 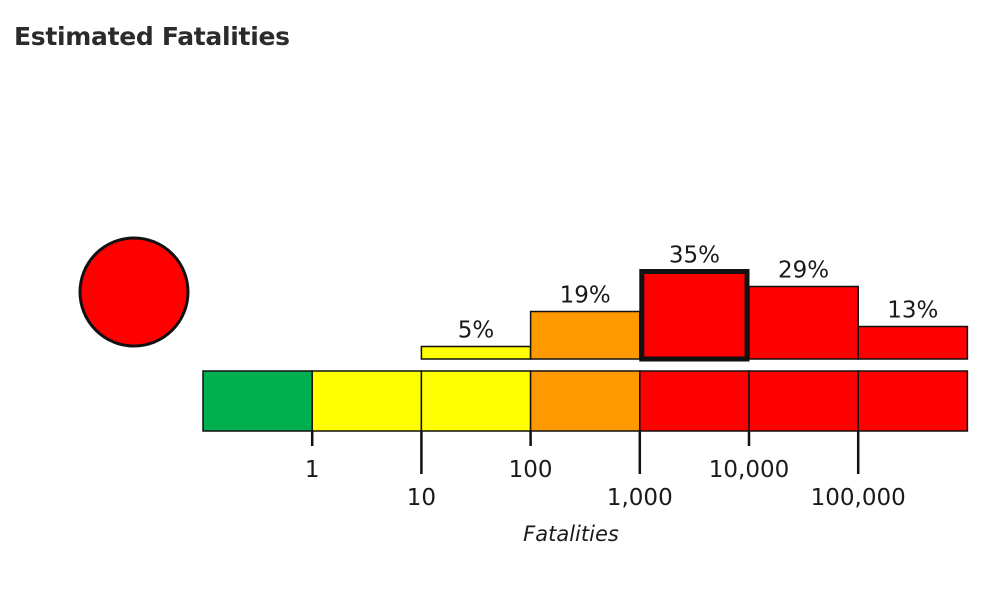 I want to click on probability-label: 13%, so click(x=912, y=311).